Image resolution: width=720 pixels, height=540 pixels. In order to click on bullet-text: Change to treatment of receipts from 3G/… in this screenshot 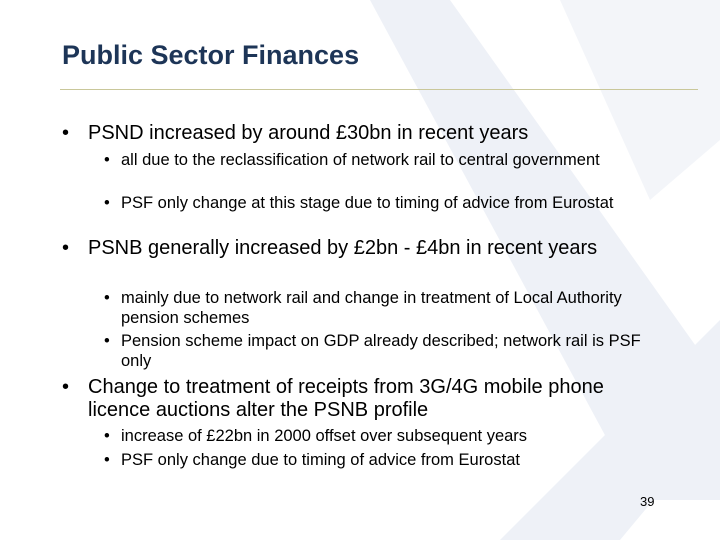, I will do `click(346, 398)`.